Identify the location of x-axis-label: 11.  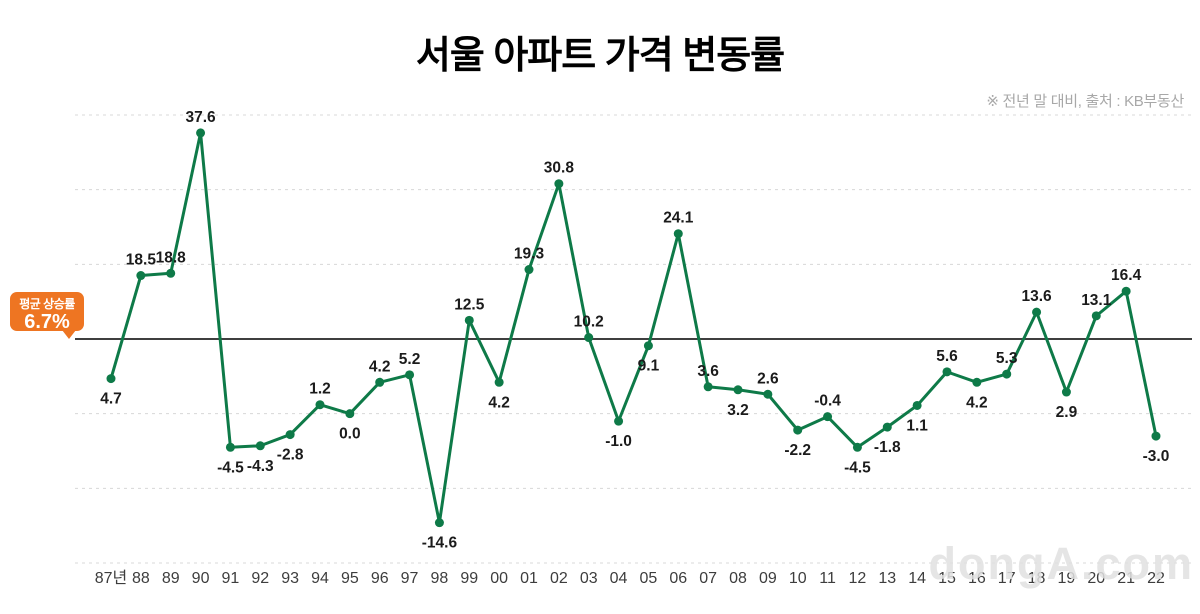
(827, 578).